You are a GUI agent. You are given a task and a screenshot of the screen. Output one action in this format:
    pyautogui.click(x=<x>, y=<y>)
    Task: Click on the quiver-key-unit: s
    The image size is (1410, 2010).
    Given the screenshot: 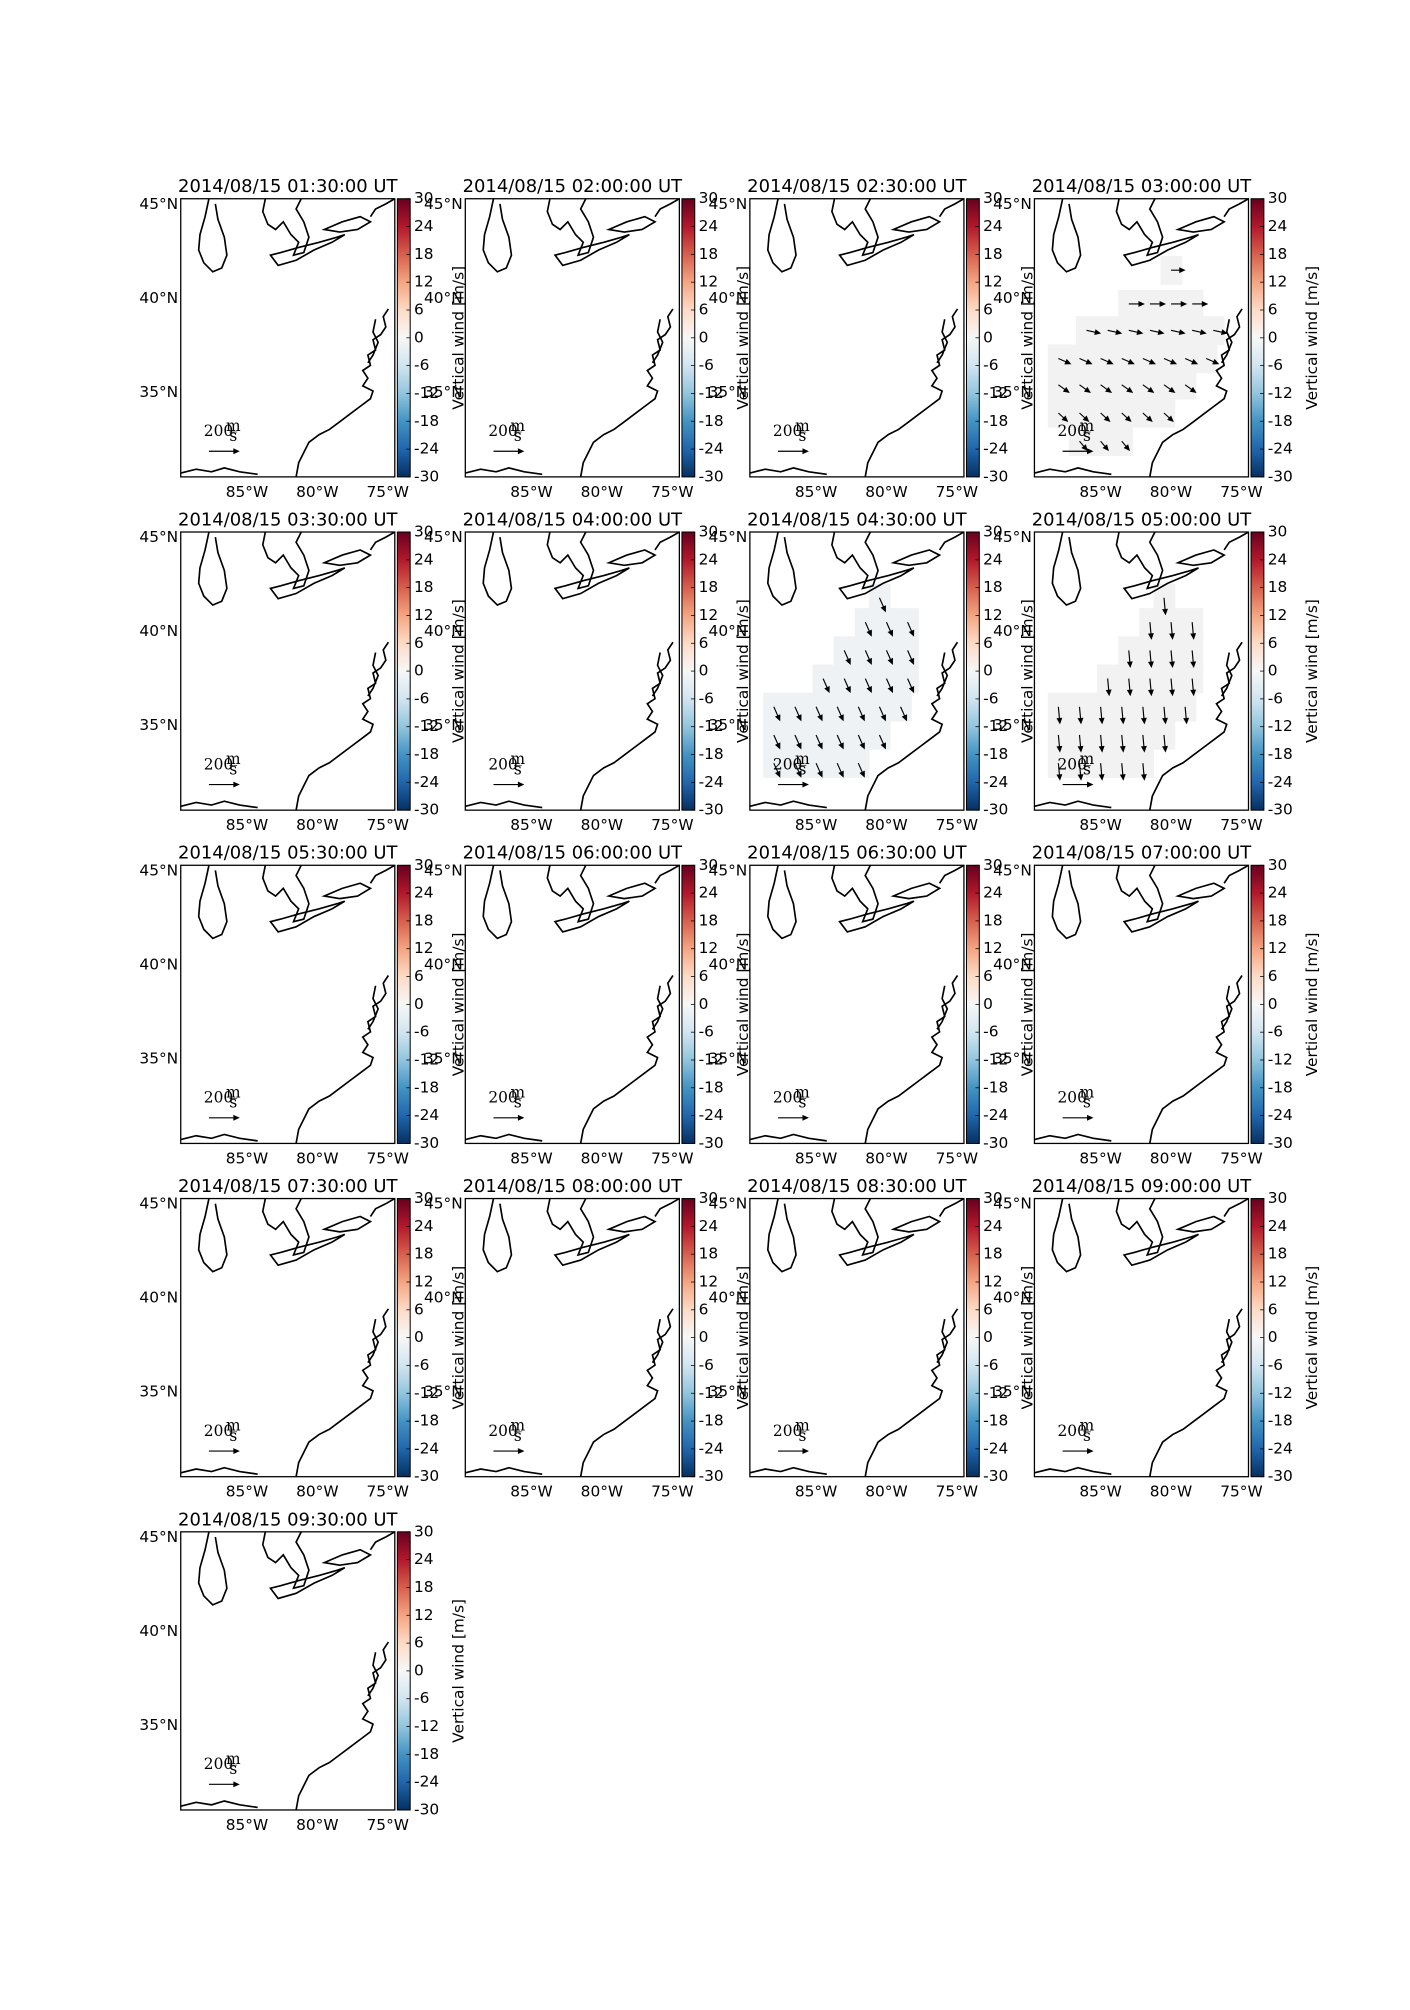 What is the action you would take?
    pyautogui.click(x=518, y=769)
    